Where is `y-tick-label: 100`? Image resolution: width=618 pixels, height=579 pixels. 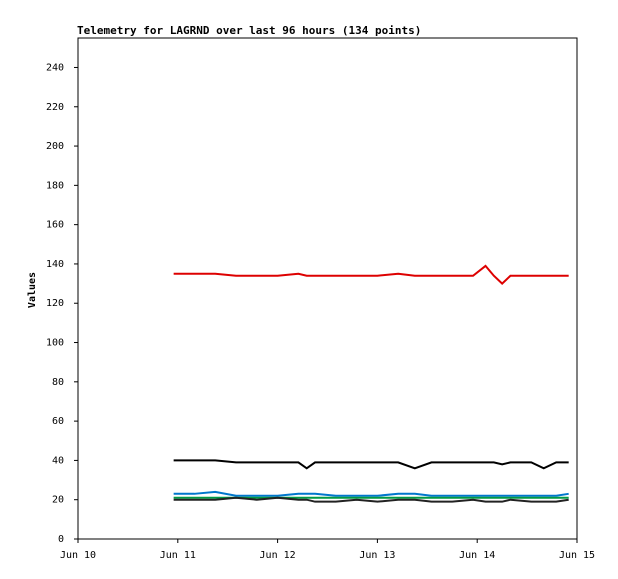
y-tick-label: 100 is located at coordinates (55, 343).